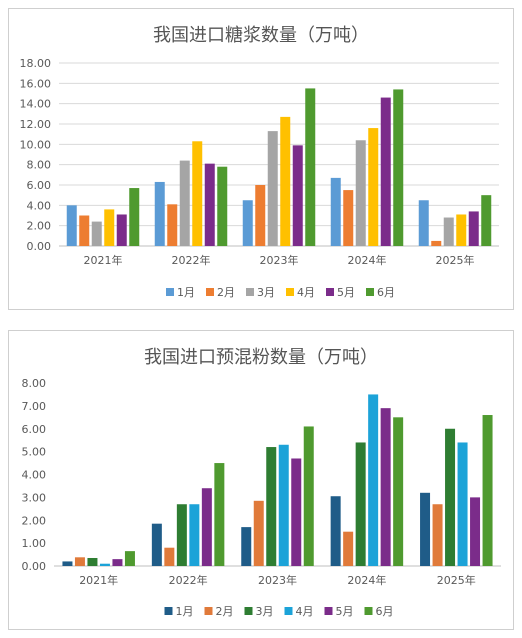 Image resolution: width=522 pixels, height=638 pixels. I want to click on chart-title: 我国进口糖浆数量（万吨）, so click(261, 35).